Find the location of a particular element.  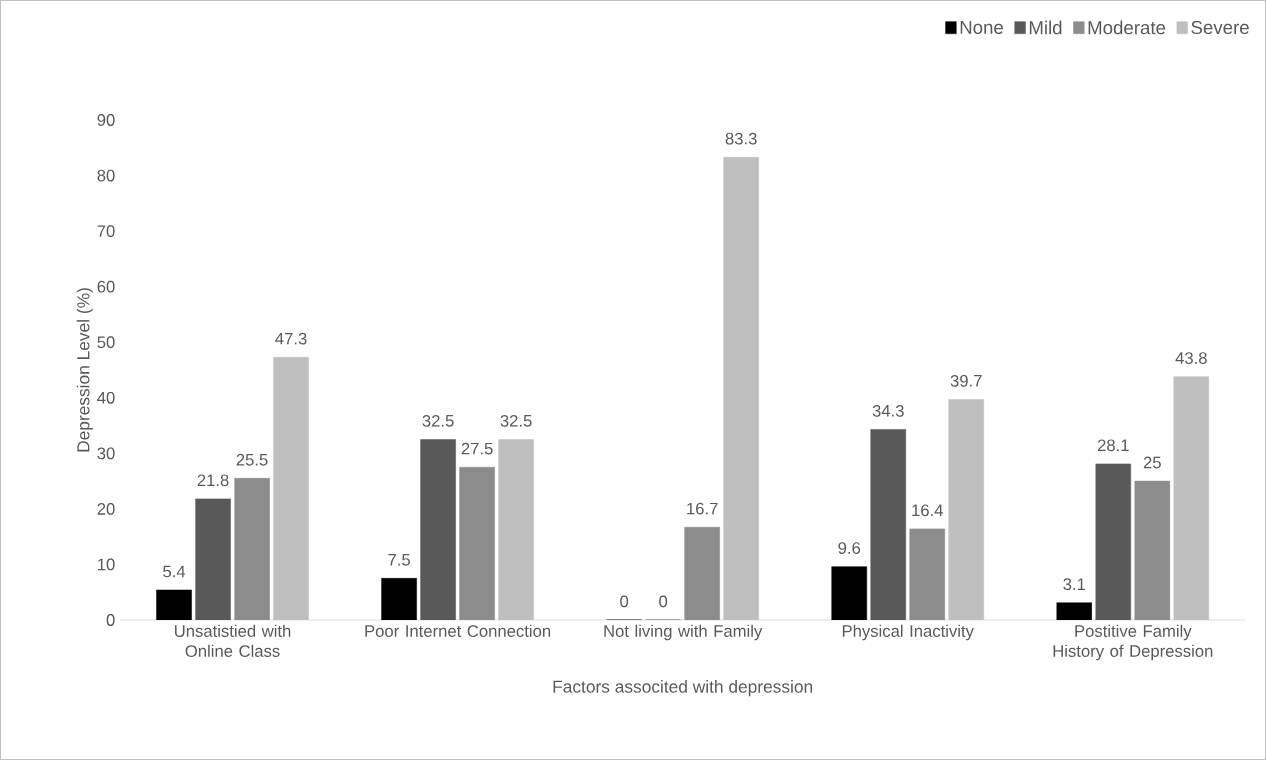

legend-label: Moderate is located at coordinates (1127, 27).